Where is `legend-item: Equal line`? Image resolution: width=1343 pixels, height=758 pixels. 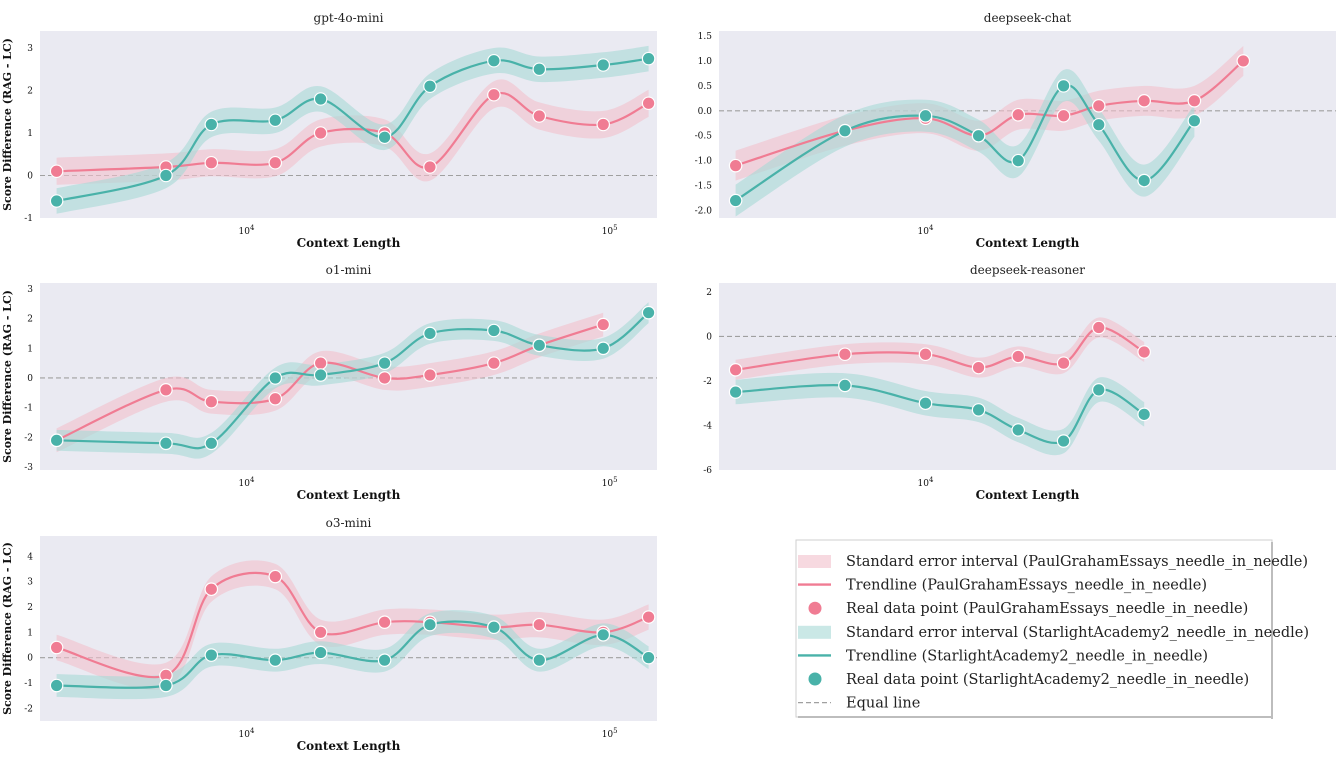
legend-item: Equal line is located at coordinates (859, 704).